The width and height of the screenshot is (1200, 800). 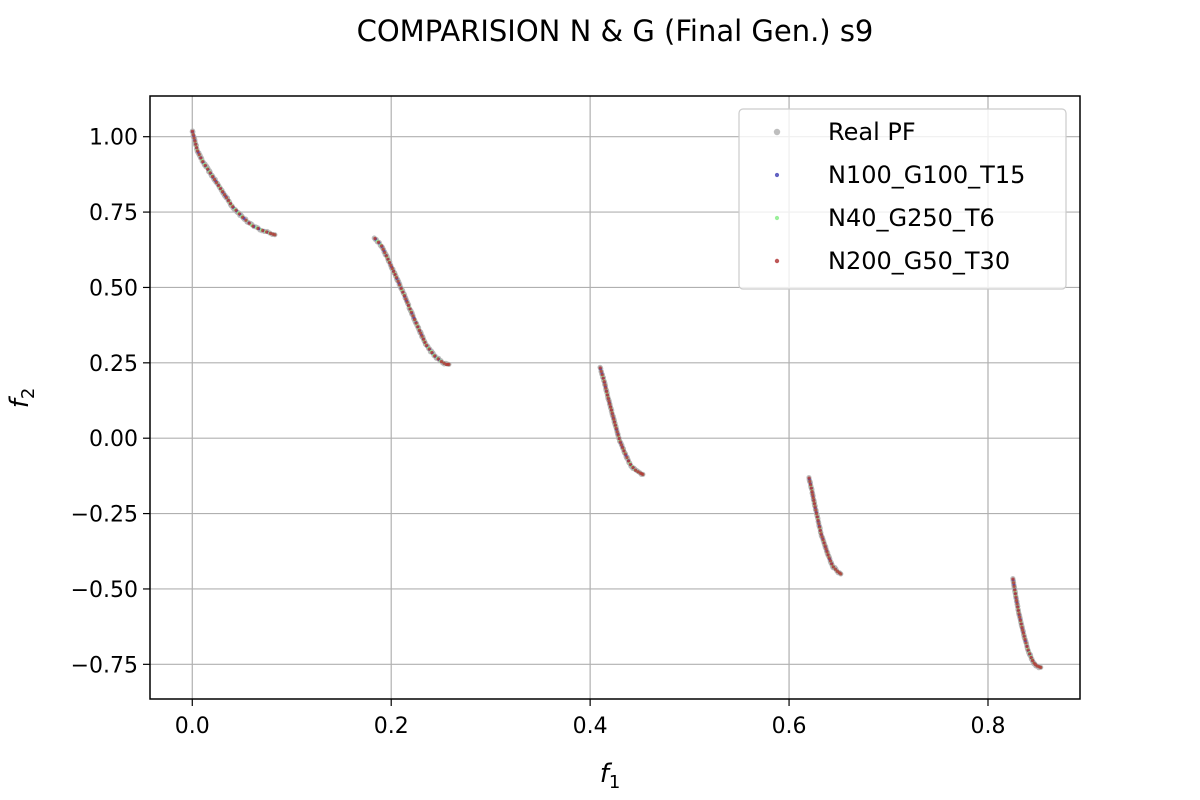 I want to click on y-tick-label: 0.25, so click(x=113, y=364).